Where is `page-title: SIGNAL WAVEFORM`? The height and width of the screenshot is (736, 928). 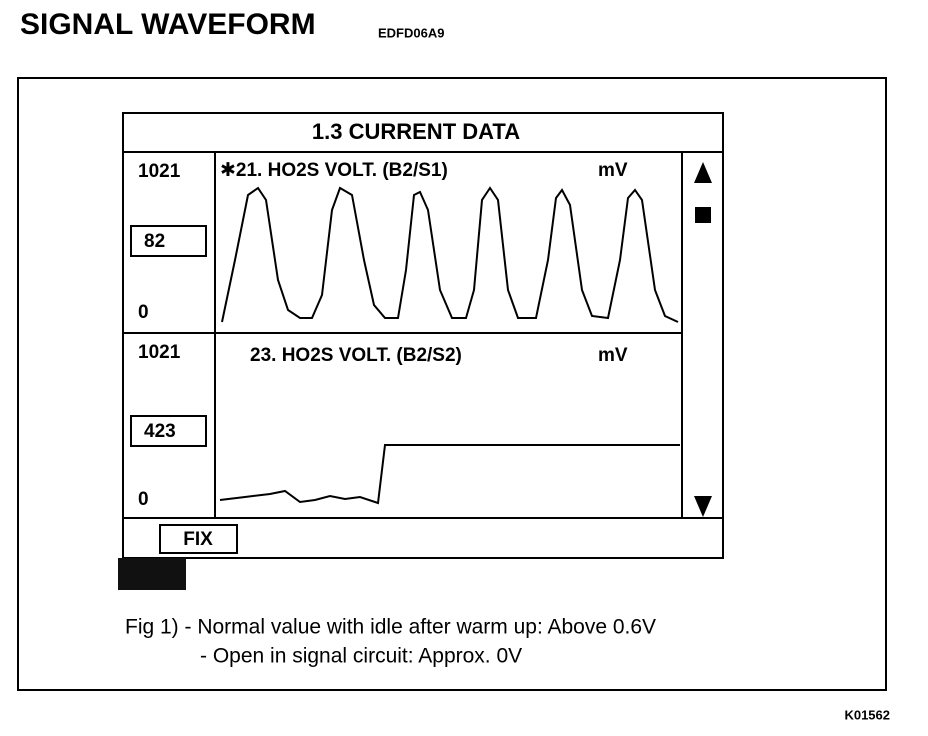 page-title: SIGNAL WAVEFORM is located at coordinates (168, 24).